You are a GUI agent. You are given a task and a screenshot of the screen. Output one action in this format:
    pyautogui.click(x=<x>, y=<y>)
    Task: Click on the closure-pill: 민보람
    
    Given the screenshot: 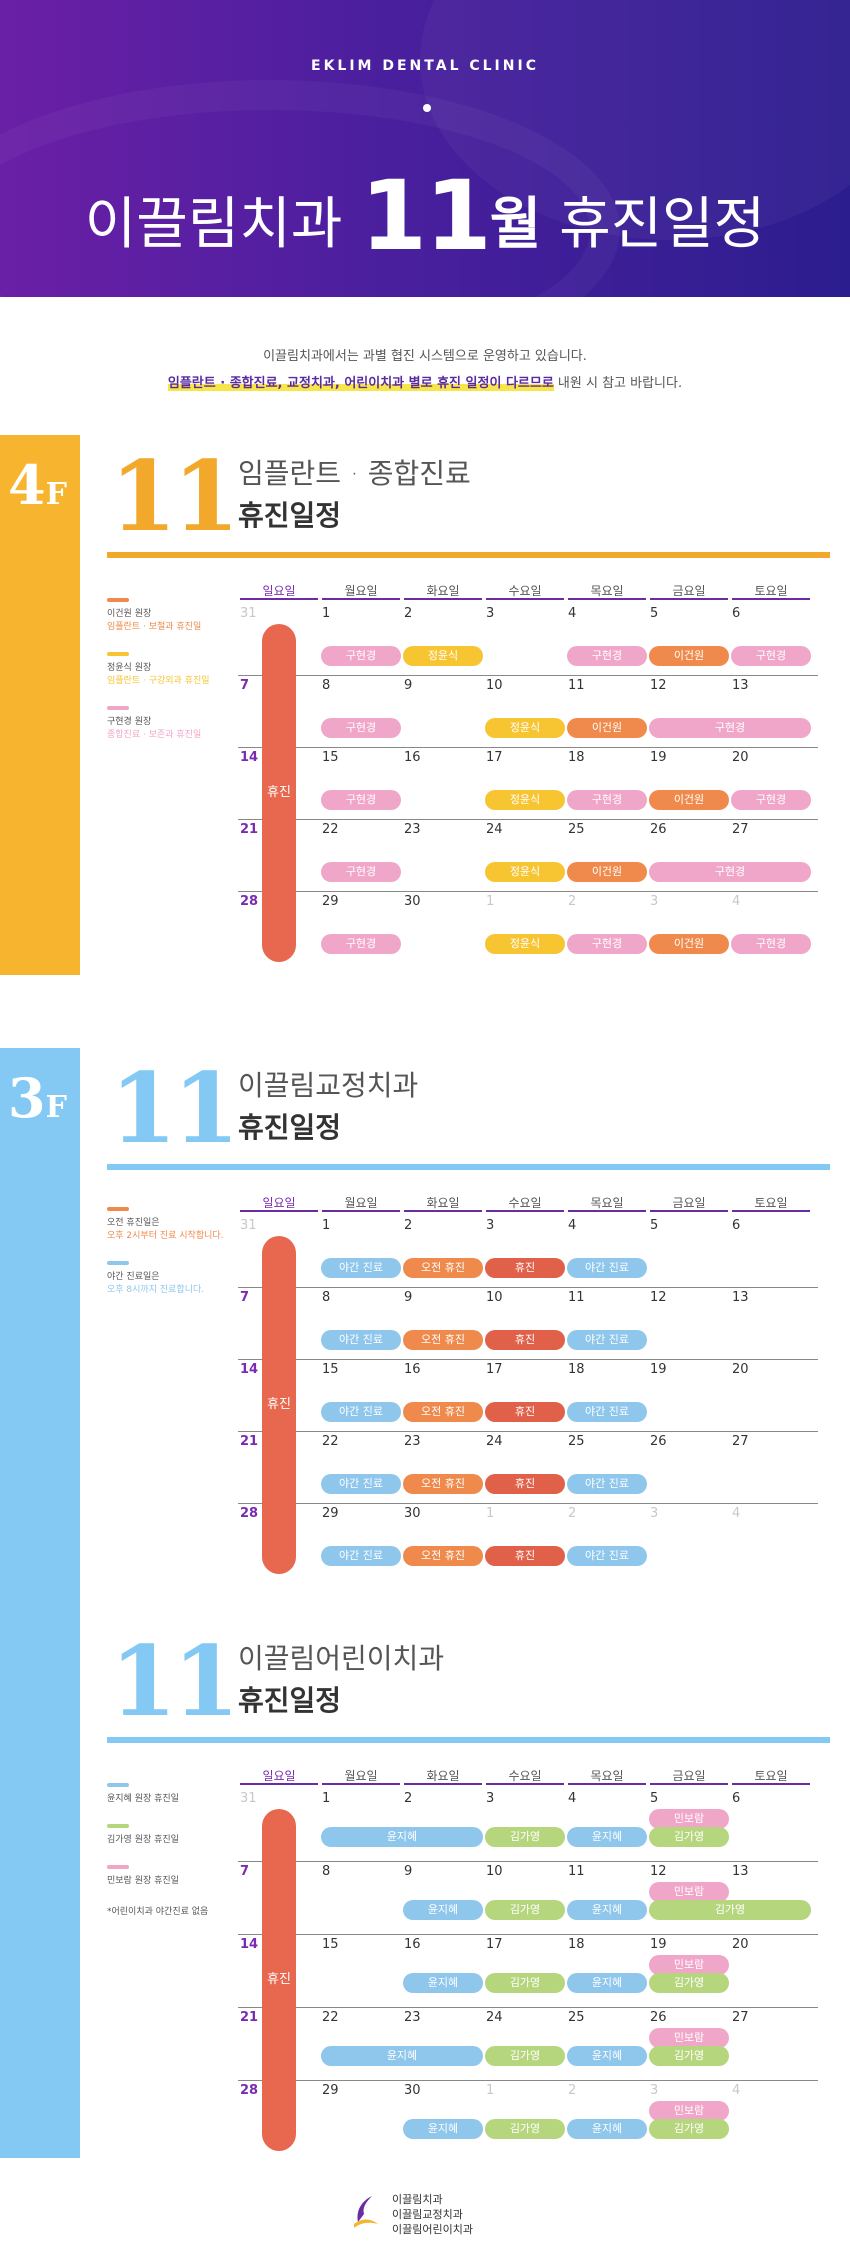 What is the action you would take?
    pyautogui.click(x=689, y=1892)
    